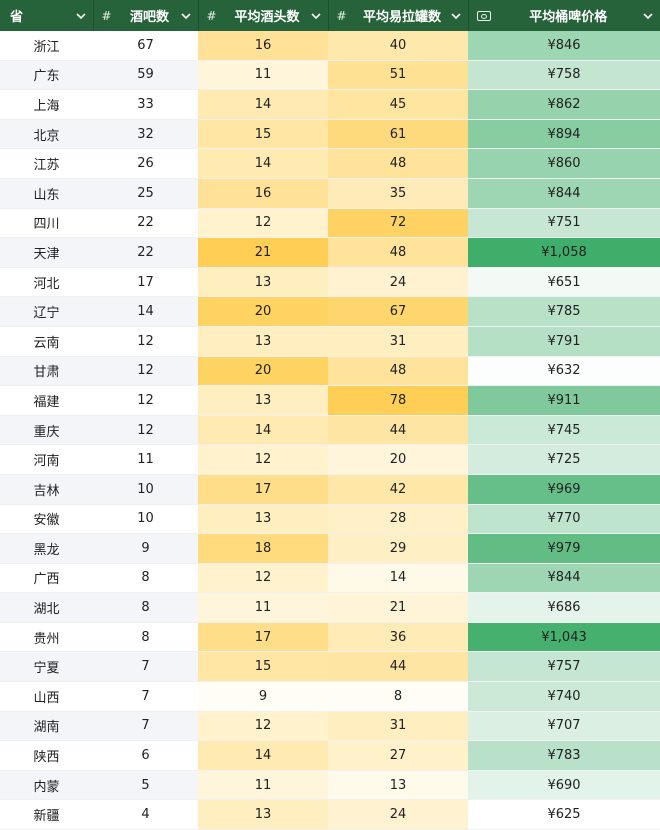 The width and height of the screenshot is (660, 830). What do you see at coordinates (398, 607) in the screenshot?
I see `cans-cell: 21` at bounding box center [398, 607].